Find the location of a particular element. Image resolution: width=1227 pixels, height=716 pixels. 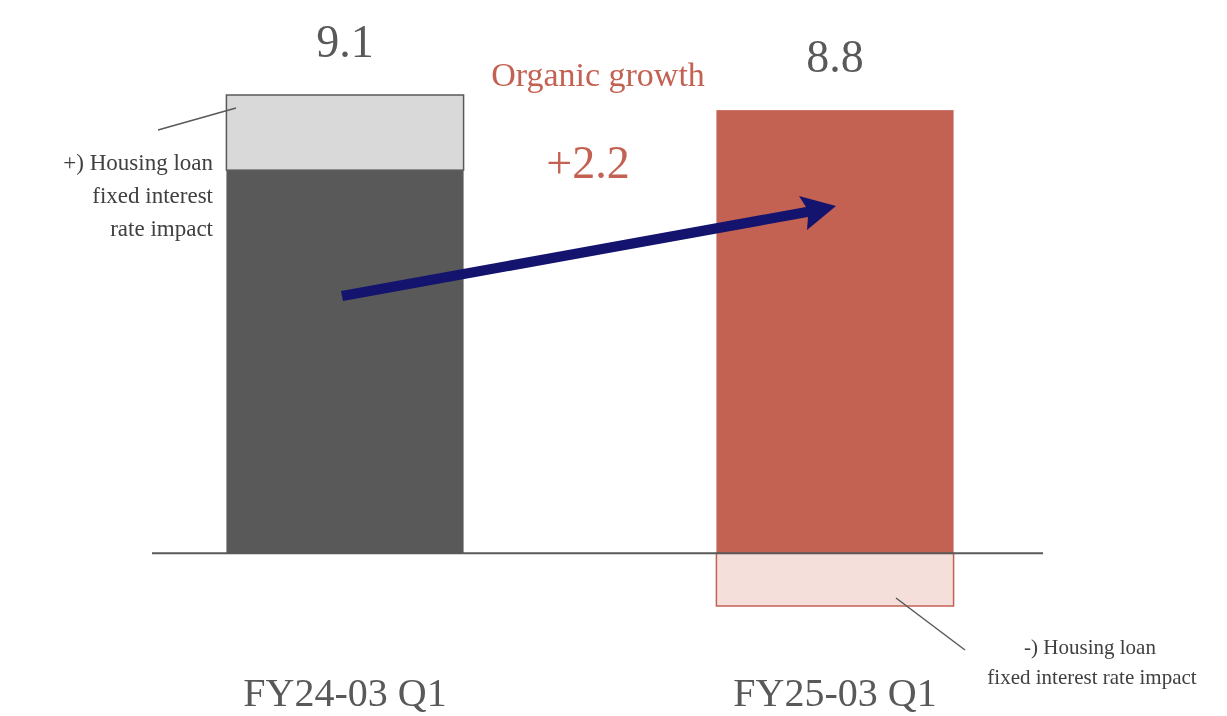

annotation: +2.2 is located at coordinates (588, 162).